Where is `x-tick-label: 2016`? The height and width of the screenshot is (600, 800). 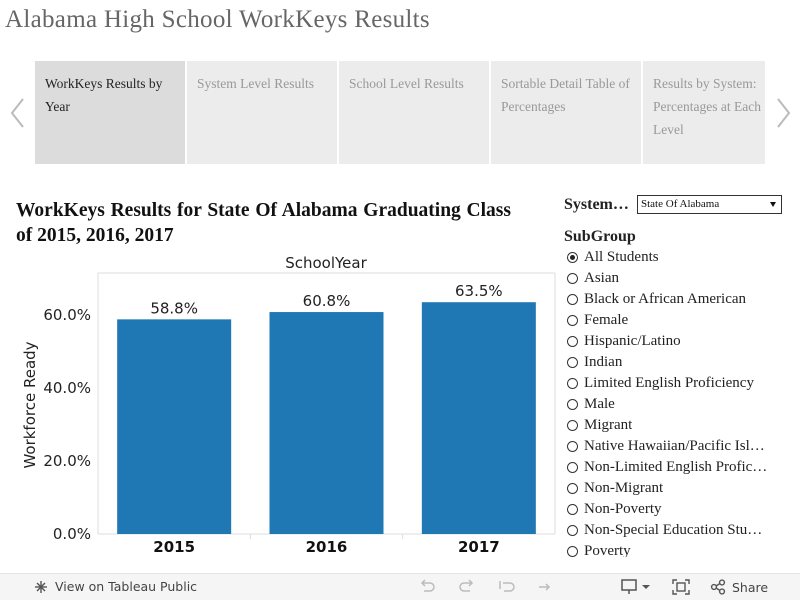
x-tick-label: 2016 is located at coordinates (327, 547).